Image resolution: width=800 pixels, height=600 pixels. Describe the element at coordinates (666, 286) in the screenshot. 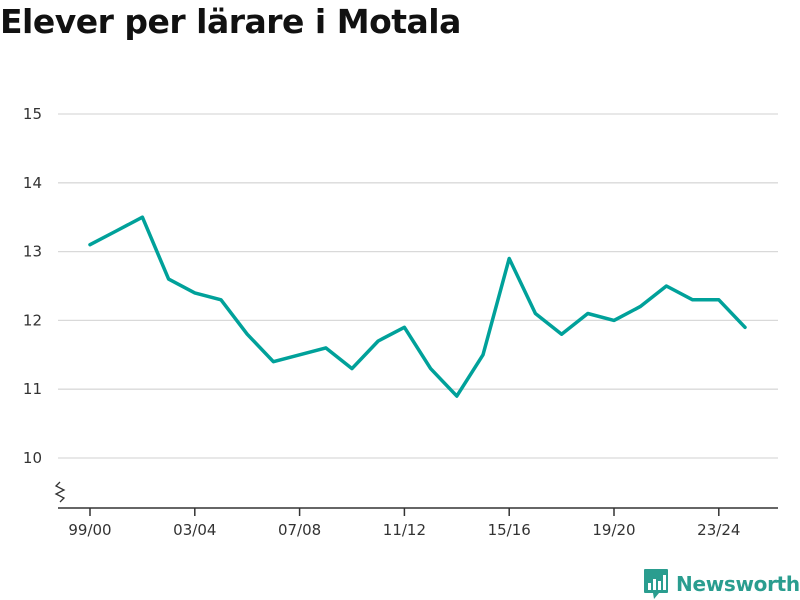

I see `data-point-21/22` at that location.